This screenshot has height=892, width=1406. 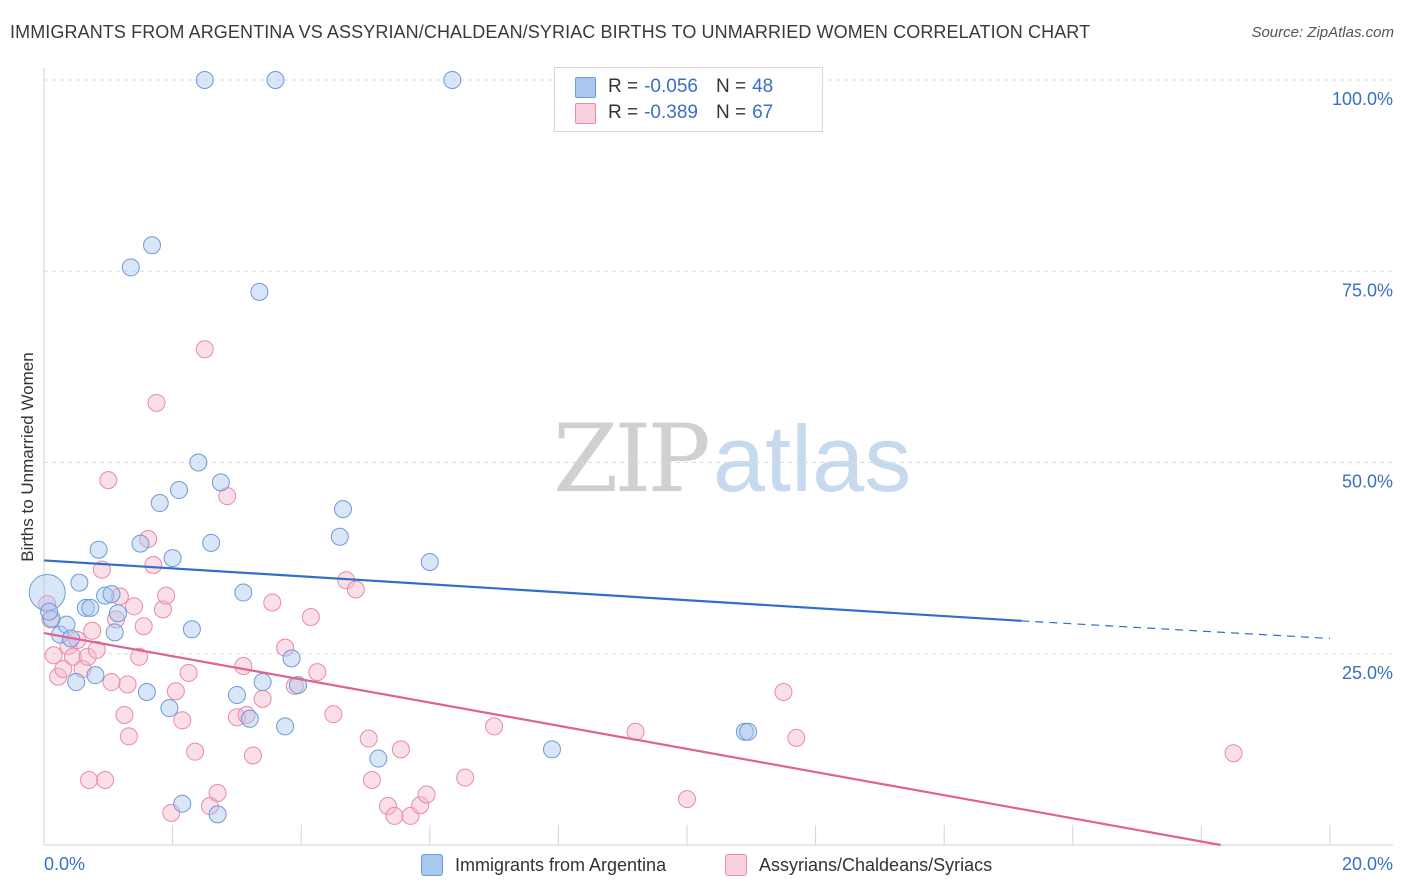 I want to click on legend-swatch-blue, so click(x=585, y=87).